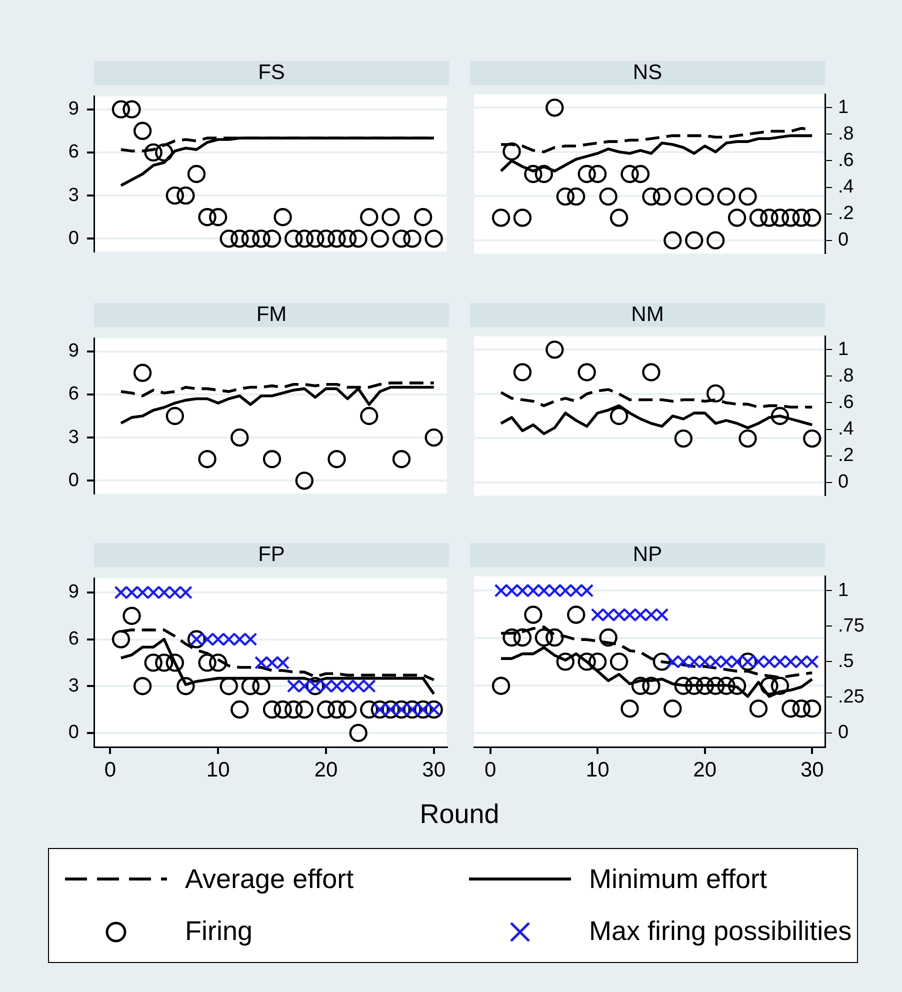  I want to click on text: 0, so click(843, 482).